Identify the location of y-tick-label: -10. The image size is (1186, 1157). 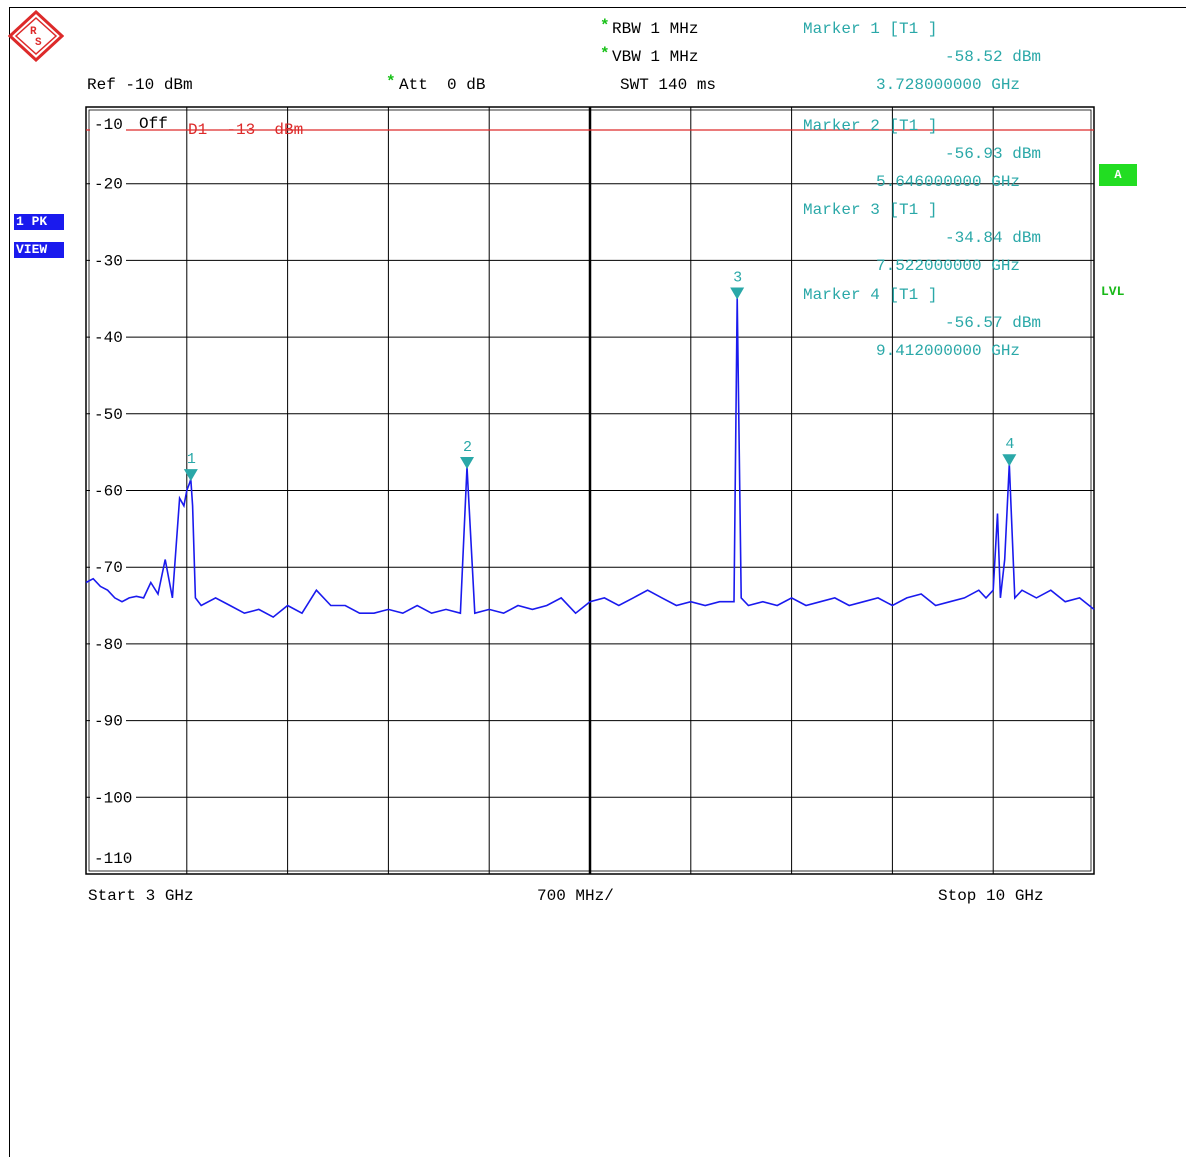
(108, 125).